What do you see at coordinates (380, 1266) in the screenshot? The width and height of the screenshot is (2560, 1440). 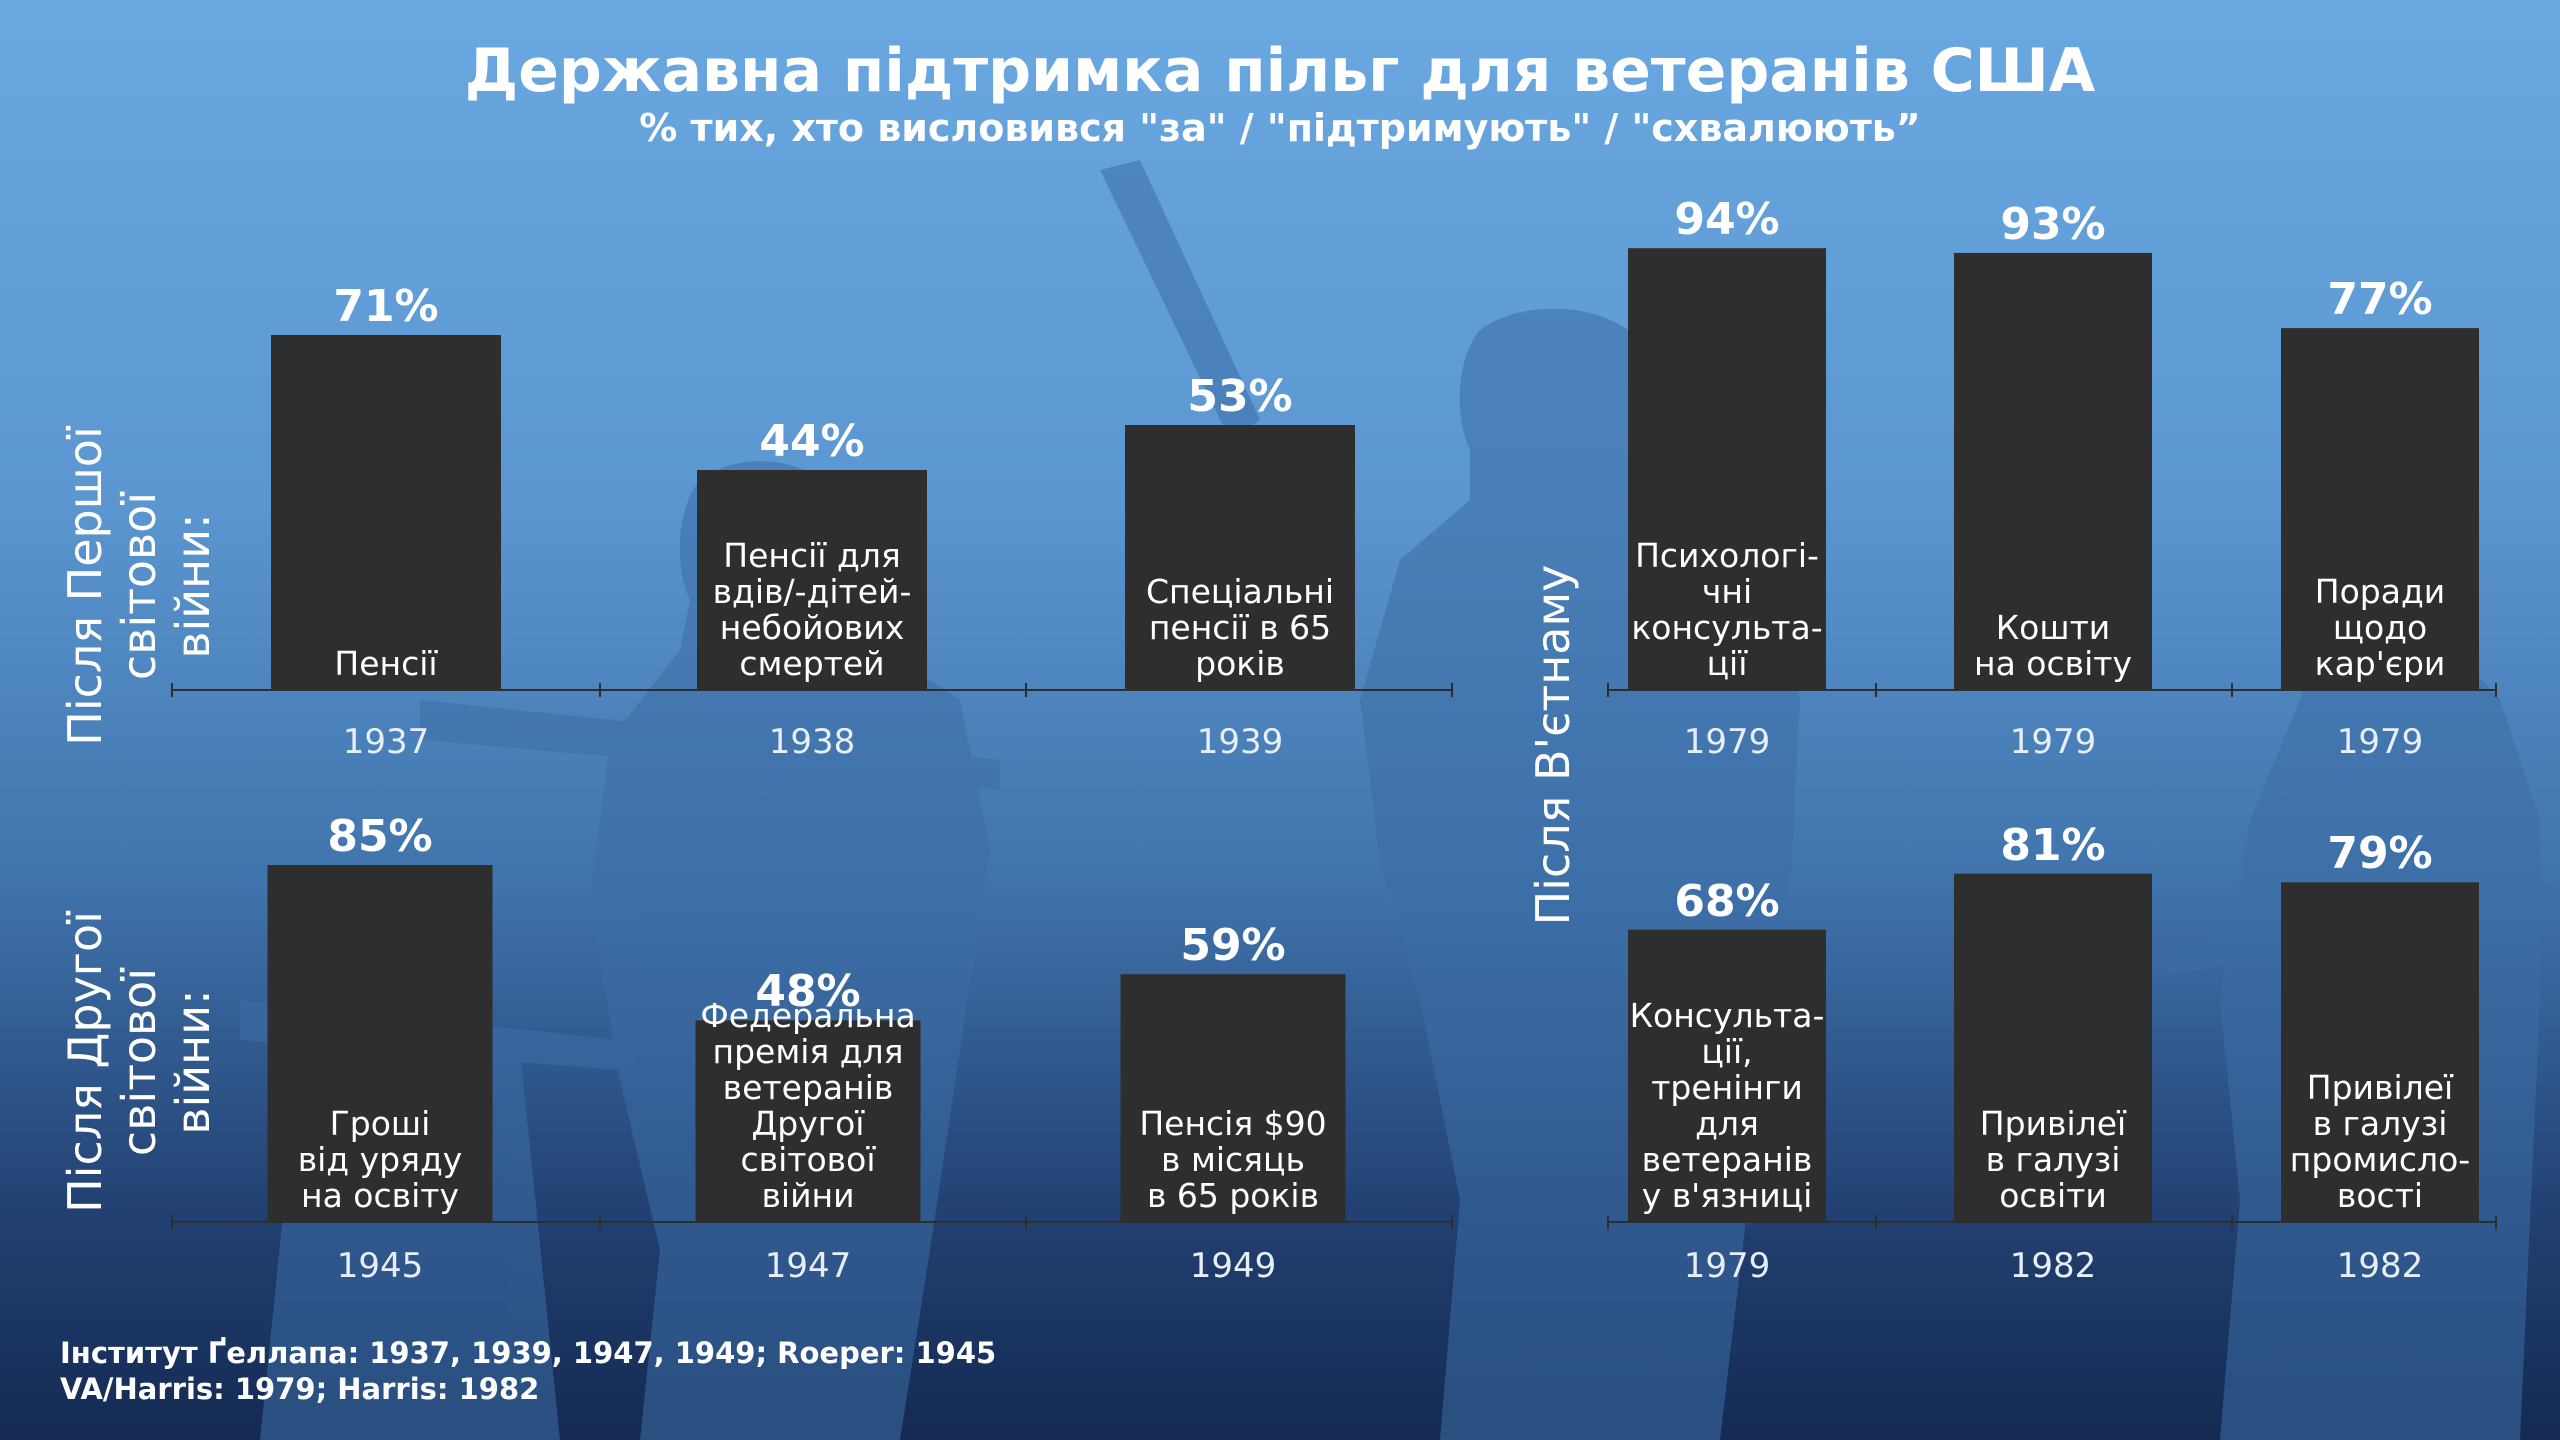 I see `year-tick-label: 1945` at bounding box center [380, 1266].